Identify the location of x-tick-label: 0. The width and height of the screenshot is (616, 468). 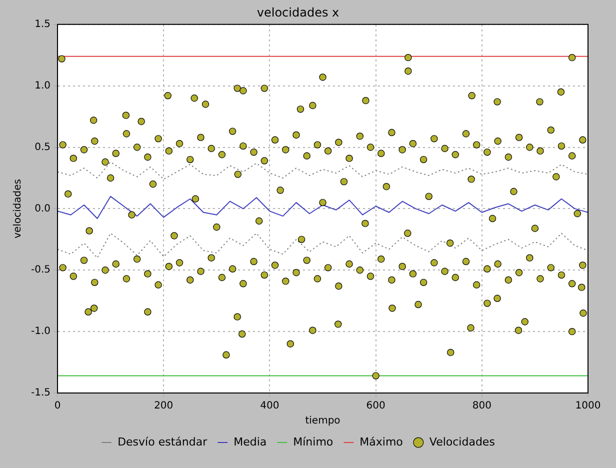
(57, 406).